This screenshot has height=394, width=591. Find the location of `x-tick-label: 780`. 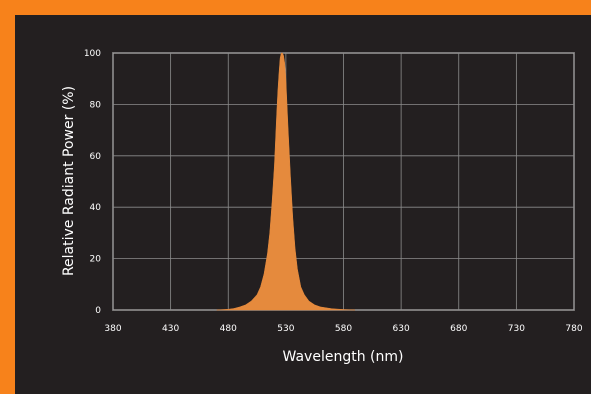

x-tick-label: 780 is located at coordinates (573, 329).